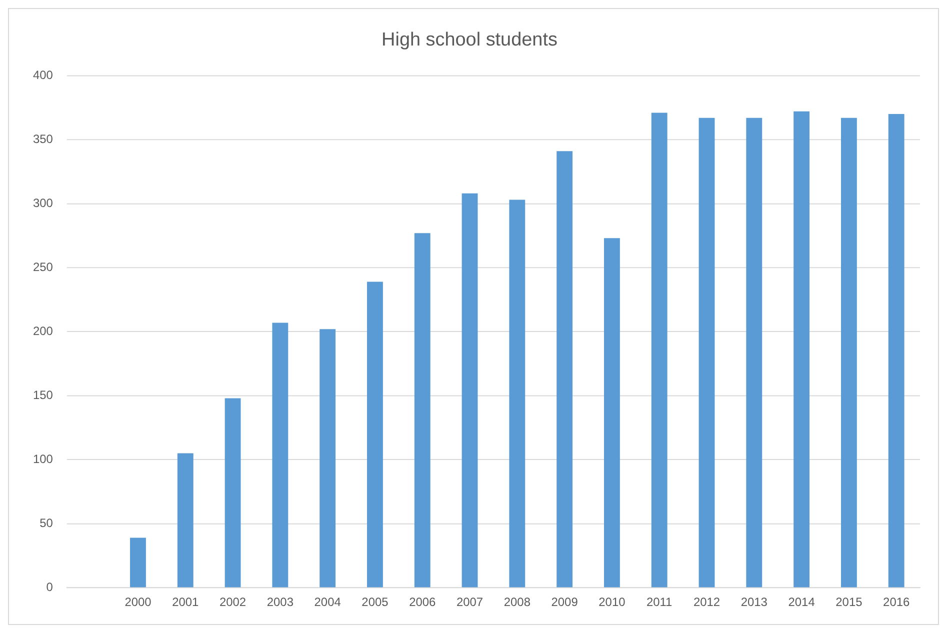 This screenshot has width=947, height=633. Describe the element at coordinates (802, 602) in the screenshot. I see `x-tick-label: 2014` at that location.